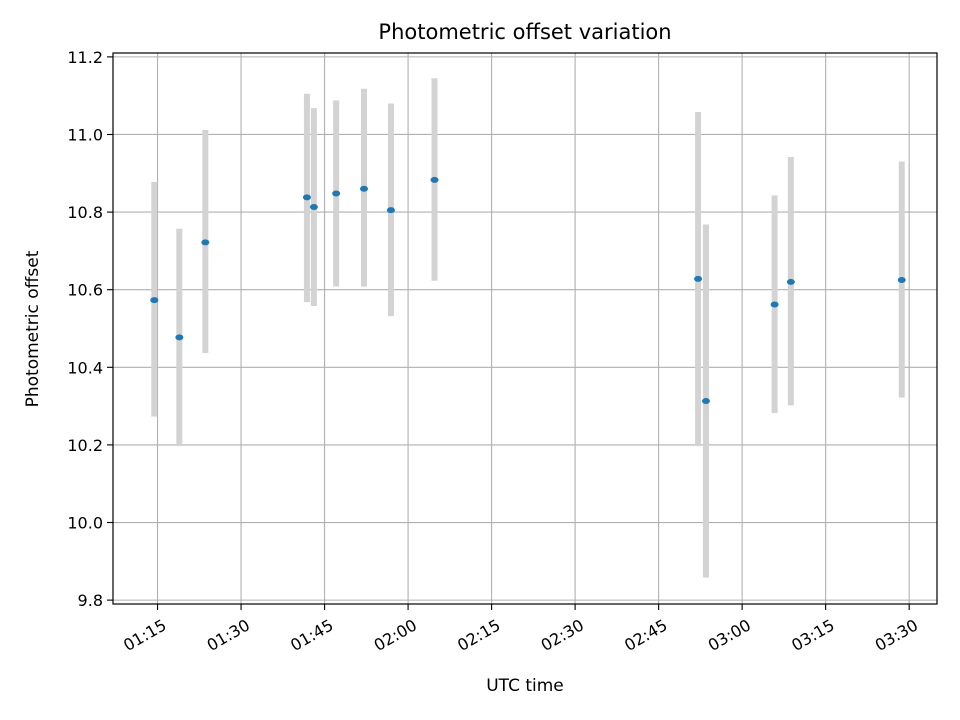  I want to click on y-axis-label: Photometric offset, so click(33, 328).